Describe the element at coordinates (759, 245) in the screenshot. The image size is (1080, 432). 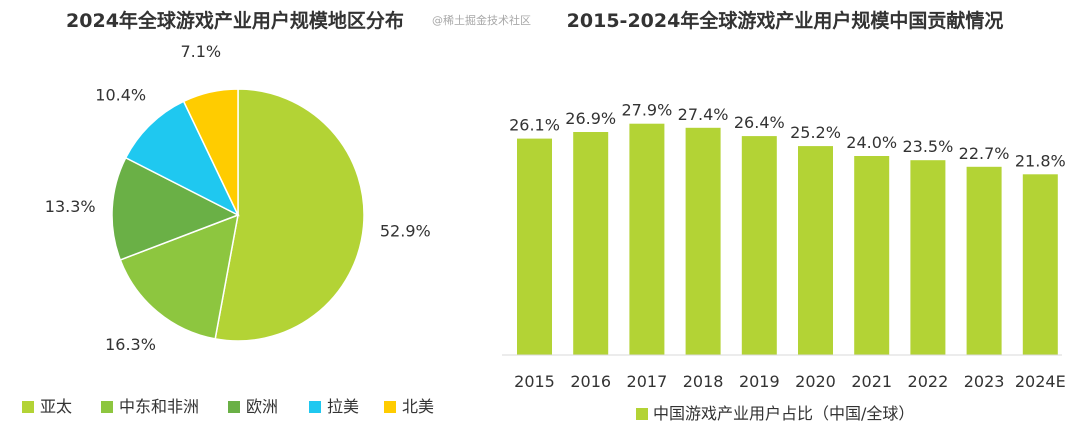
I see `bar-2019` at that location.